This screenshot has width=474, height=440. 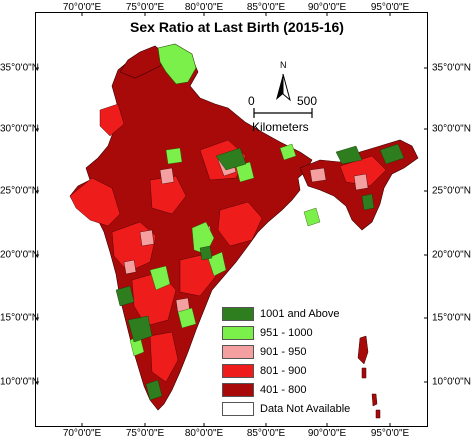 I want to click on legend-label: 901 - 950, so click(x=283, y=351).